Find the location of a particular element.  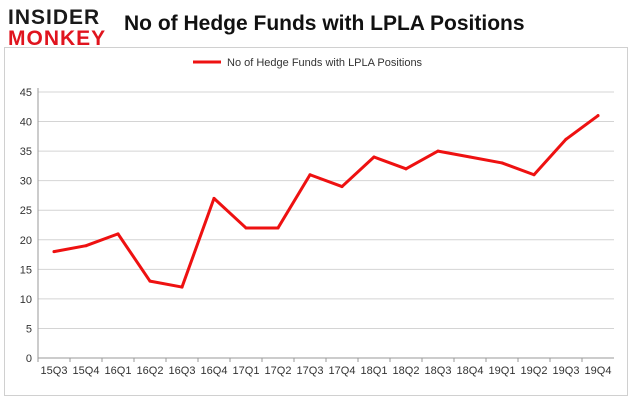

legend-label: No of Hedge Funds with LPLA Positions is located at coordinates (325, 63).